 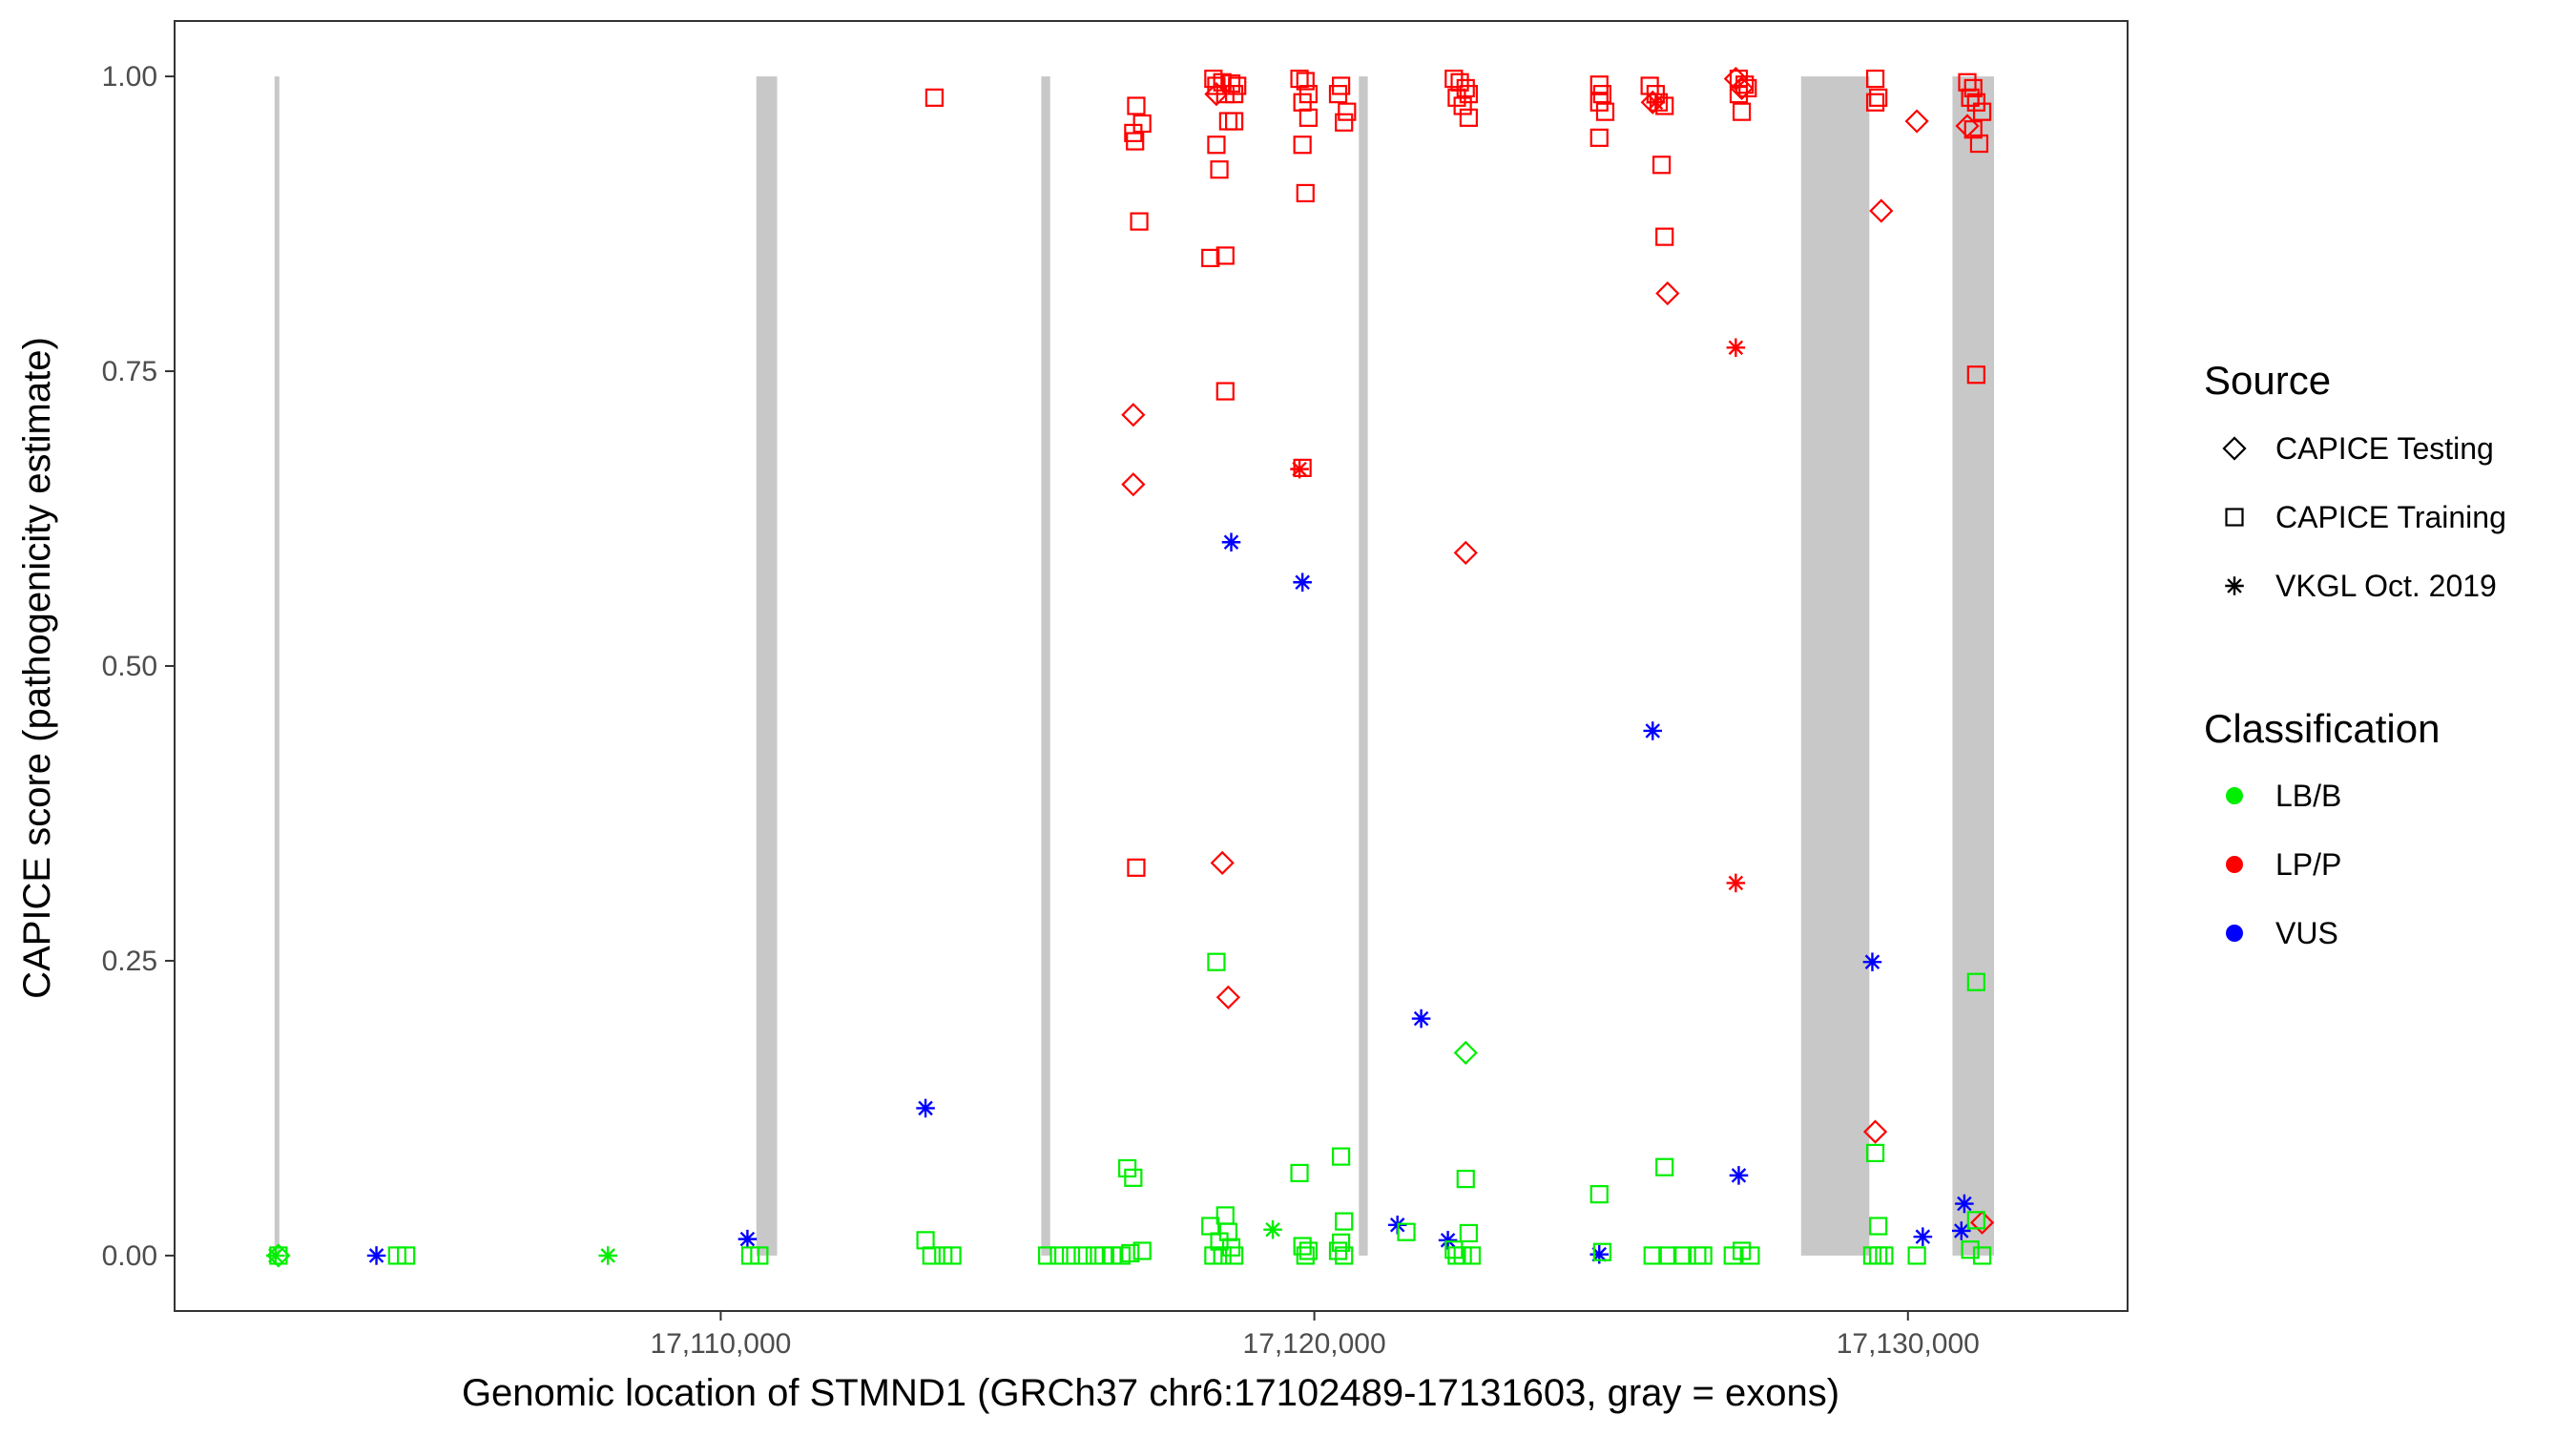 What do you see at coordinates (2322, 728) in the screenshot?
I see `legend-classification-title: Classification` at bounding box center [2322, 728].